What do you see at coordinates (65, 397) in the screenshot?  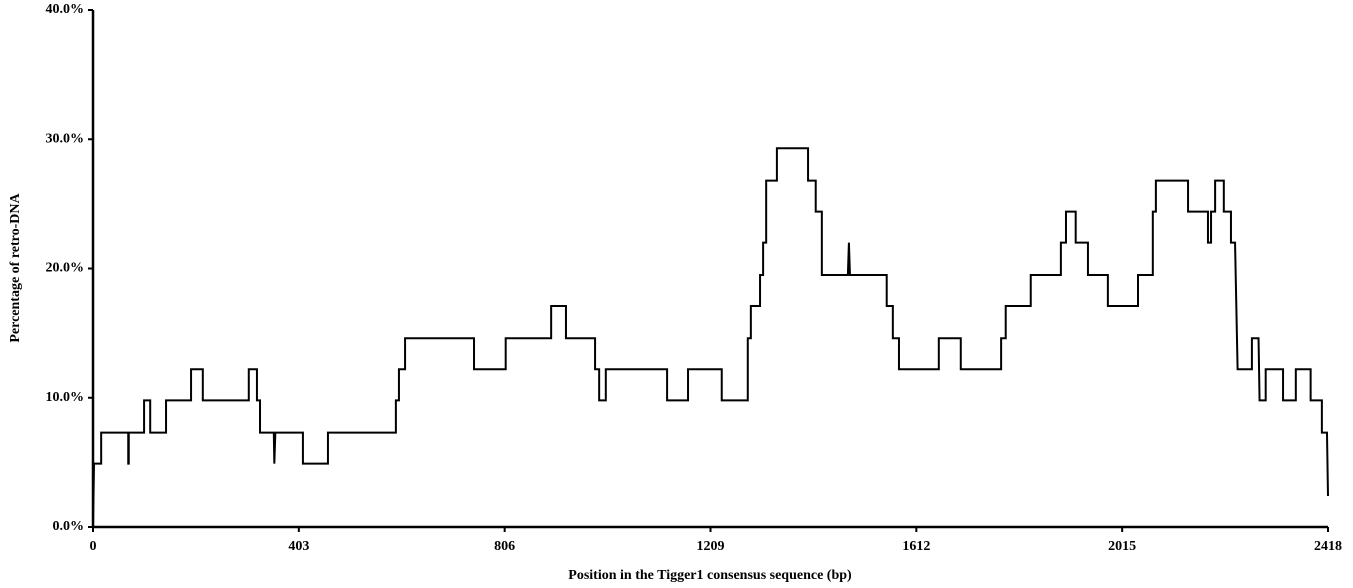 I see `y-tick-label: 10.0%` at bounding box center [65, 397].